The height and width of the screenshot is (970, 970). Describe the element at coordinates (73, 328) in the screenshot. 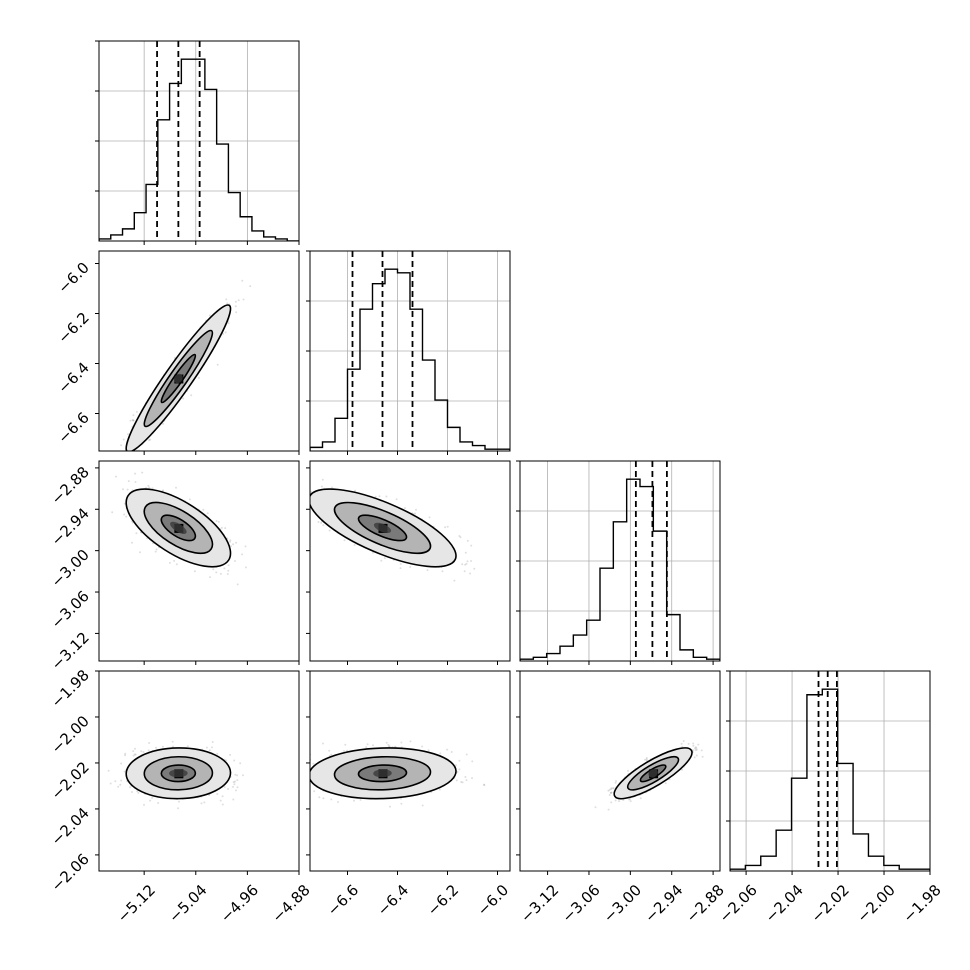

I see `y-tick-label: −6.2` at that location.